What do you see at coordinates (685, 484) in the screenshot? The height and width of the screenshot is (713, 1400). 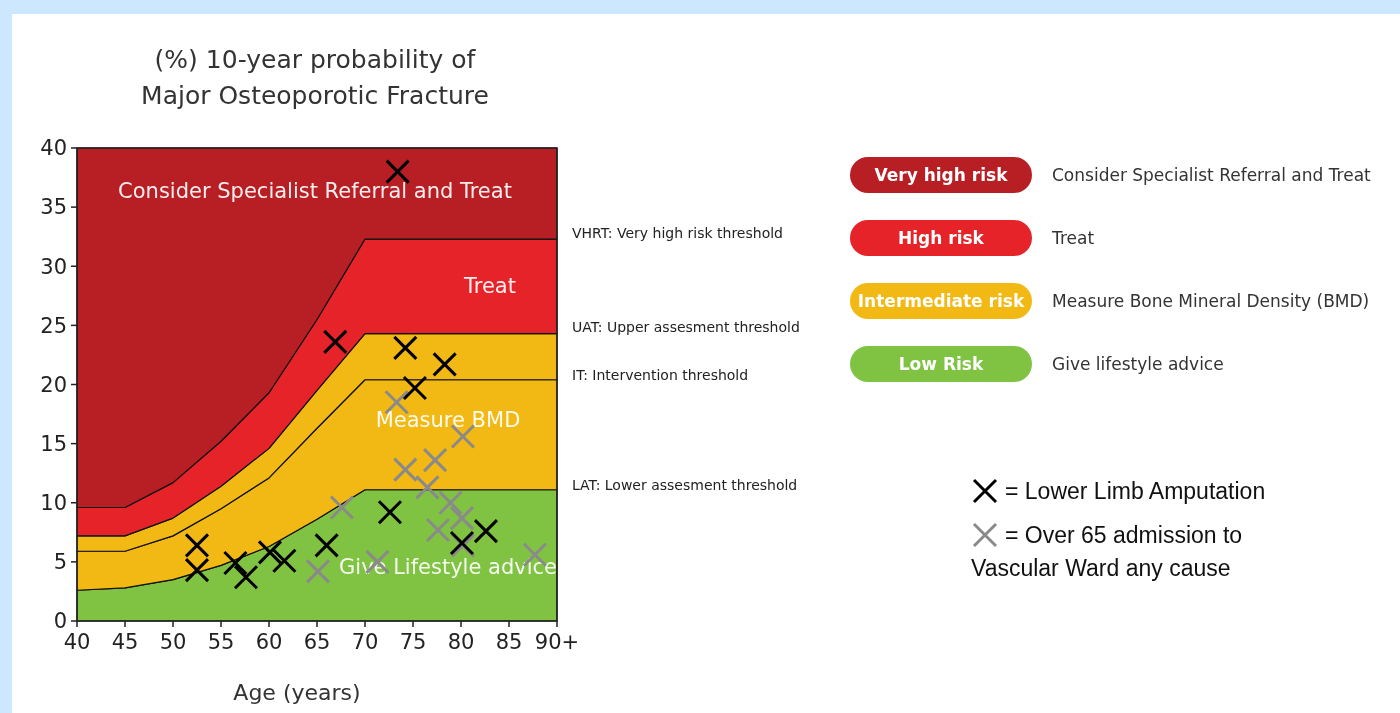 I see `text: LAT: Lower assesment threshold` at bounding box center [685, 484].